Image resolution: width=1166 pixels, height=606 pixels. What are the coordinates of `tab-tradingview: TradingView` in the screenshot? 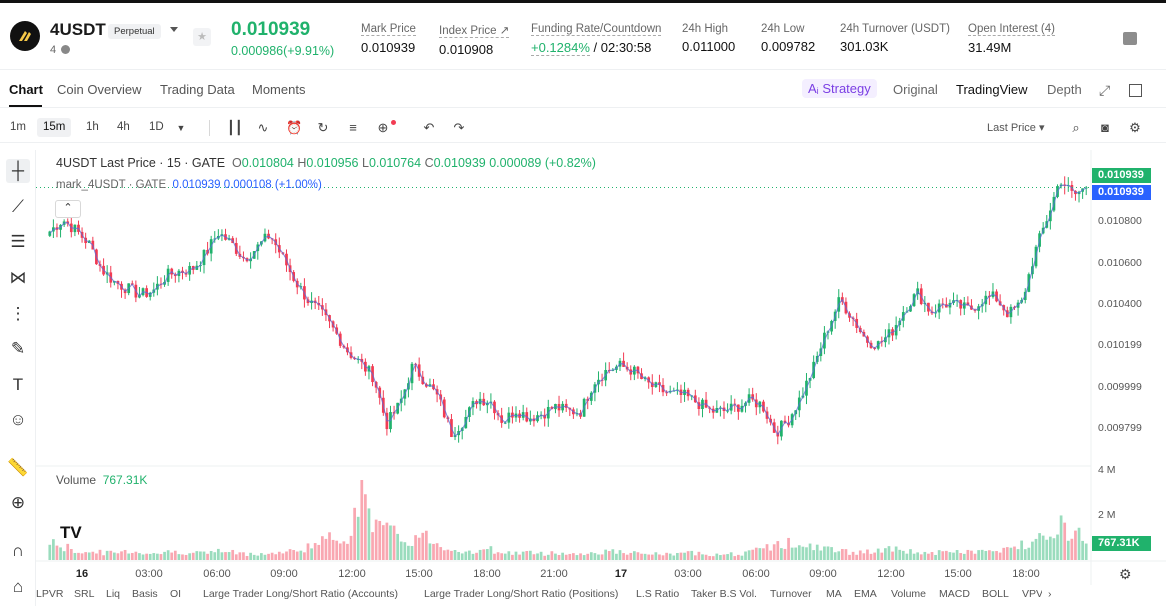 It's located at (992, 89).